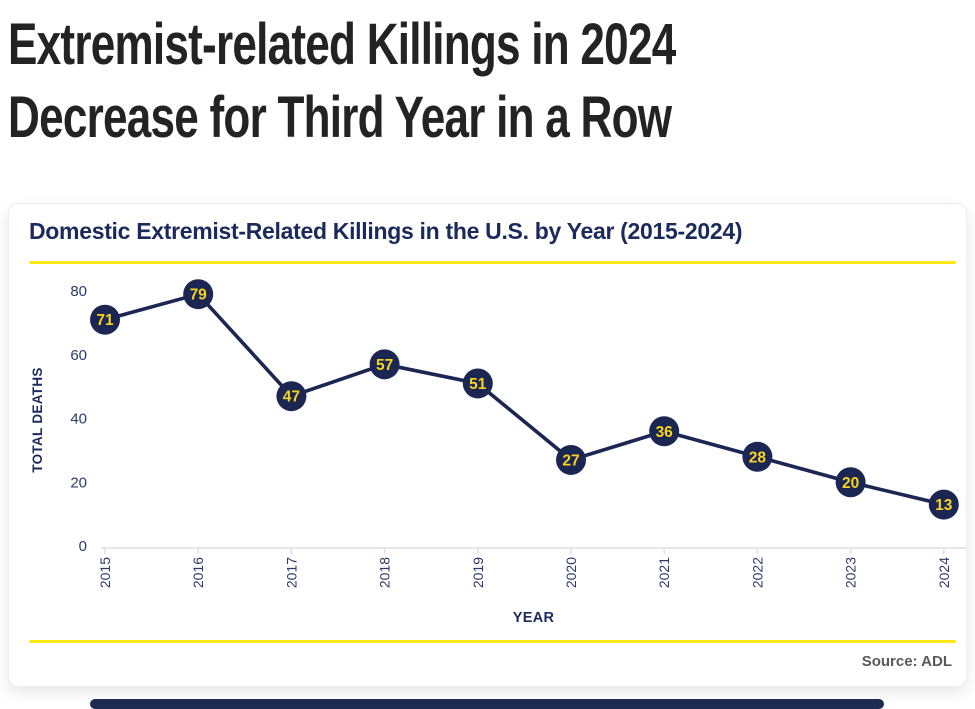 The height and width of the screenshot is (709, 975). I want to click on y-tick-label: 20, so click(78, 482).